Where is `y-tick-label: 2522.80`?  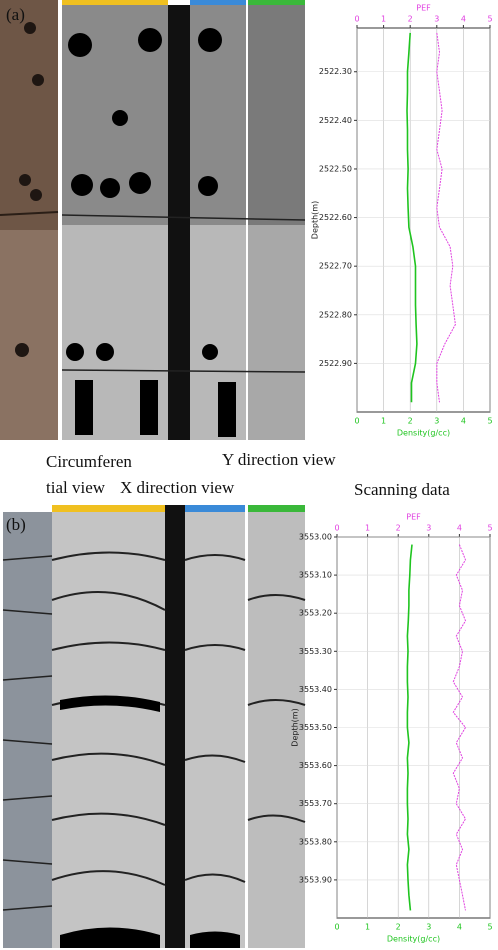
y-tick-label: 2522.80 is located at coordinates (335, 314).